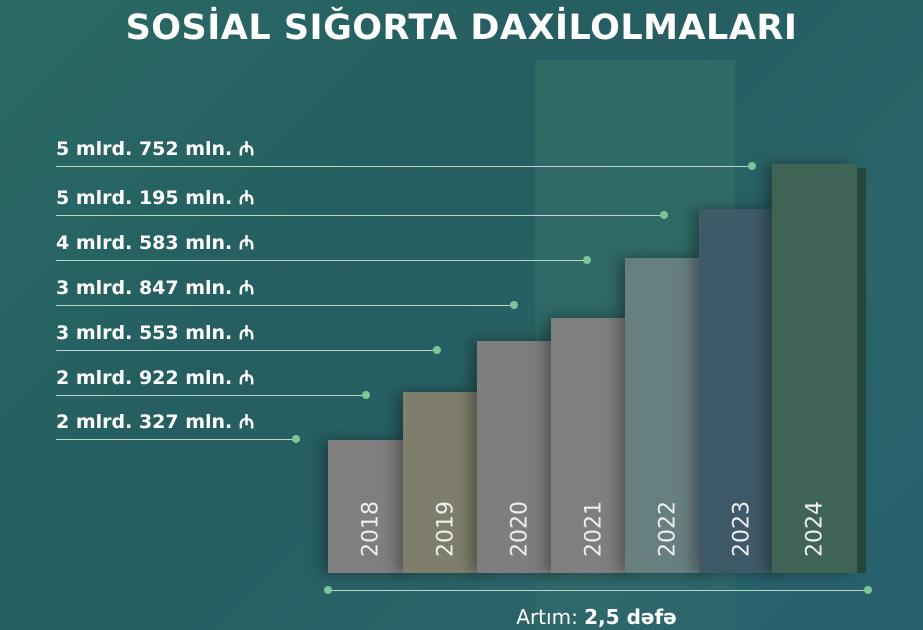 This screenshot has height=630, width=923. What do you see at coordinates (370, 529) in the screenshot?
I see `bar-year-label: 2018` at bounding box center [370, 529].